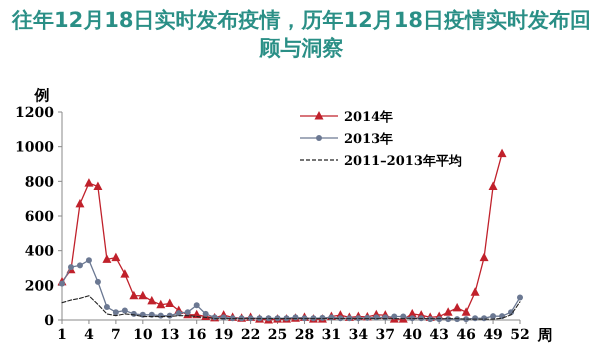 This screenshot has height=360, width=603. What do you see at coordinates (369, 117) in the screenshot?
I see `legend-label: 2014年` at bounding box center [369, 117].